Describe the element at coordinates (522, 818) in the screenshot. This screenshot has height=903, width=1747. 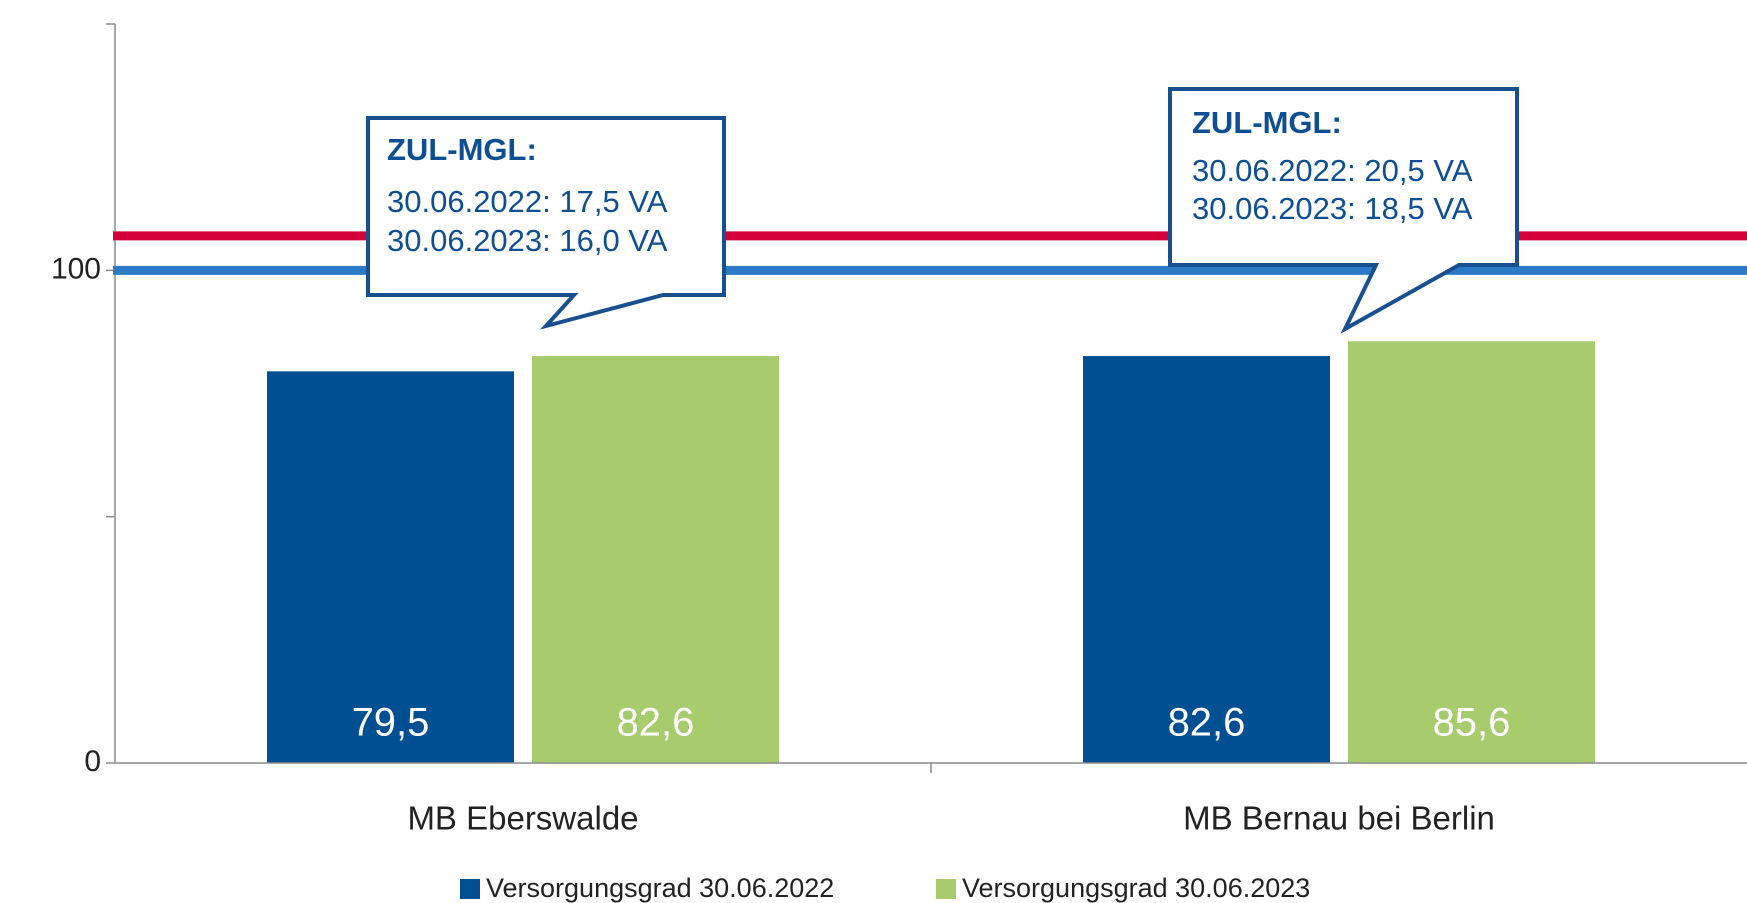
I see `x-tick-label: MB Eberswalde` at that location.